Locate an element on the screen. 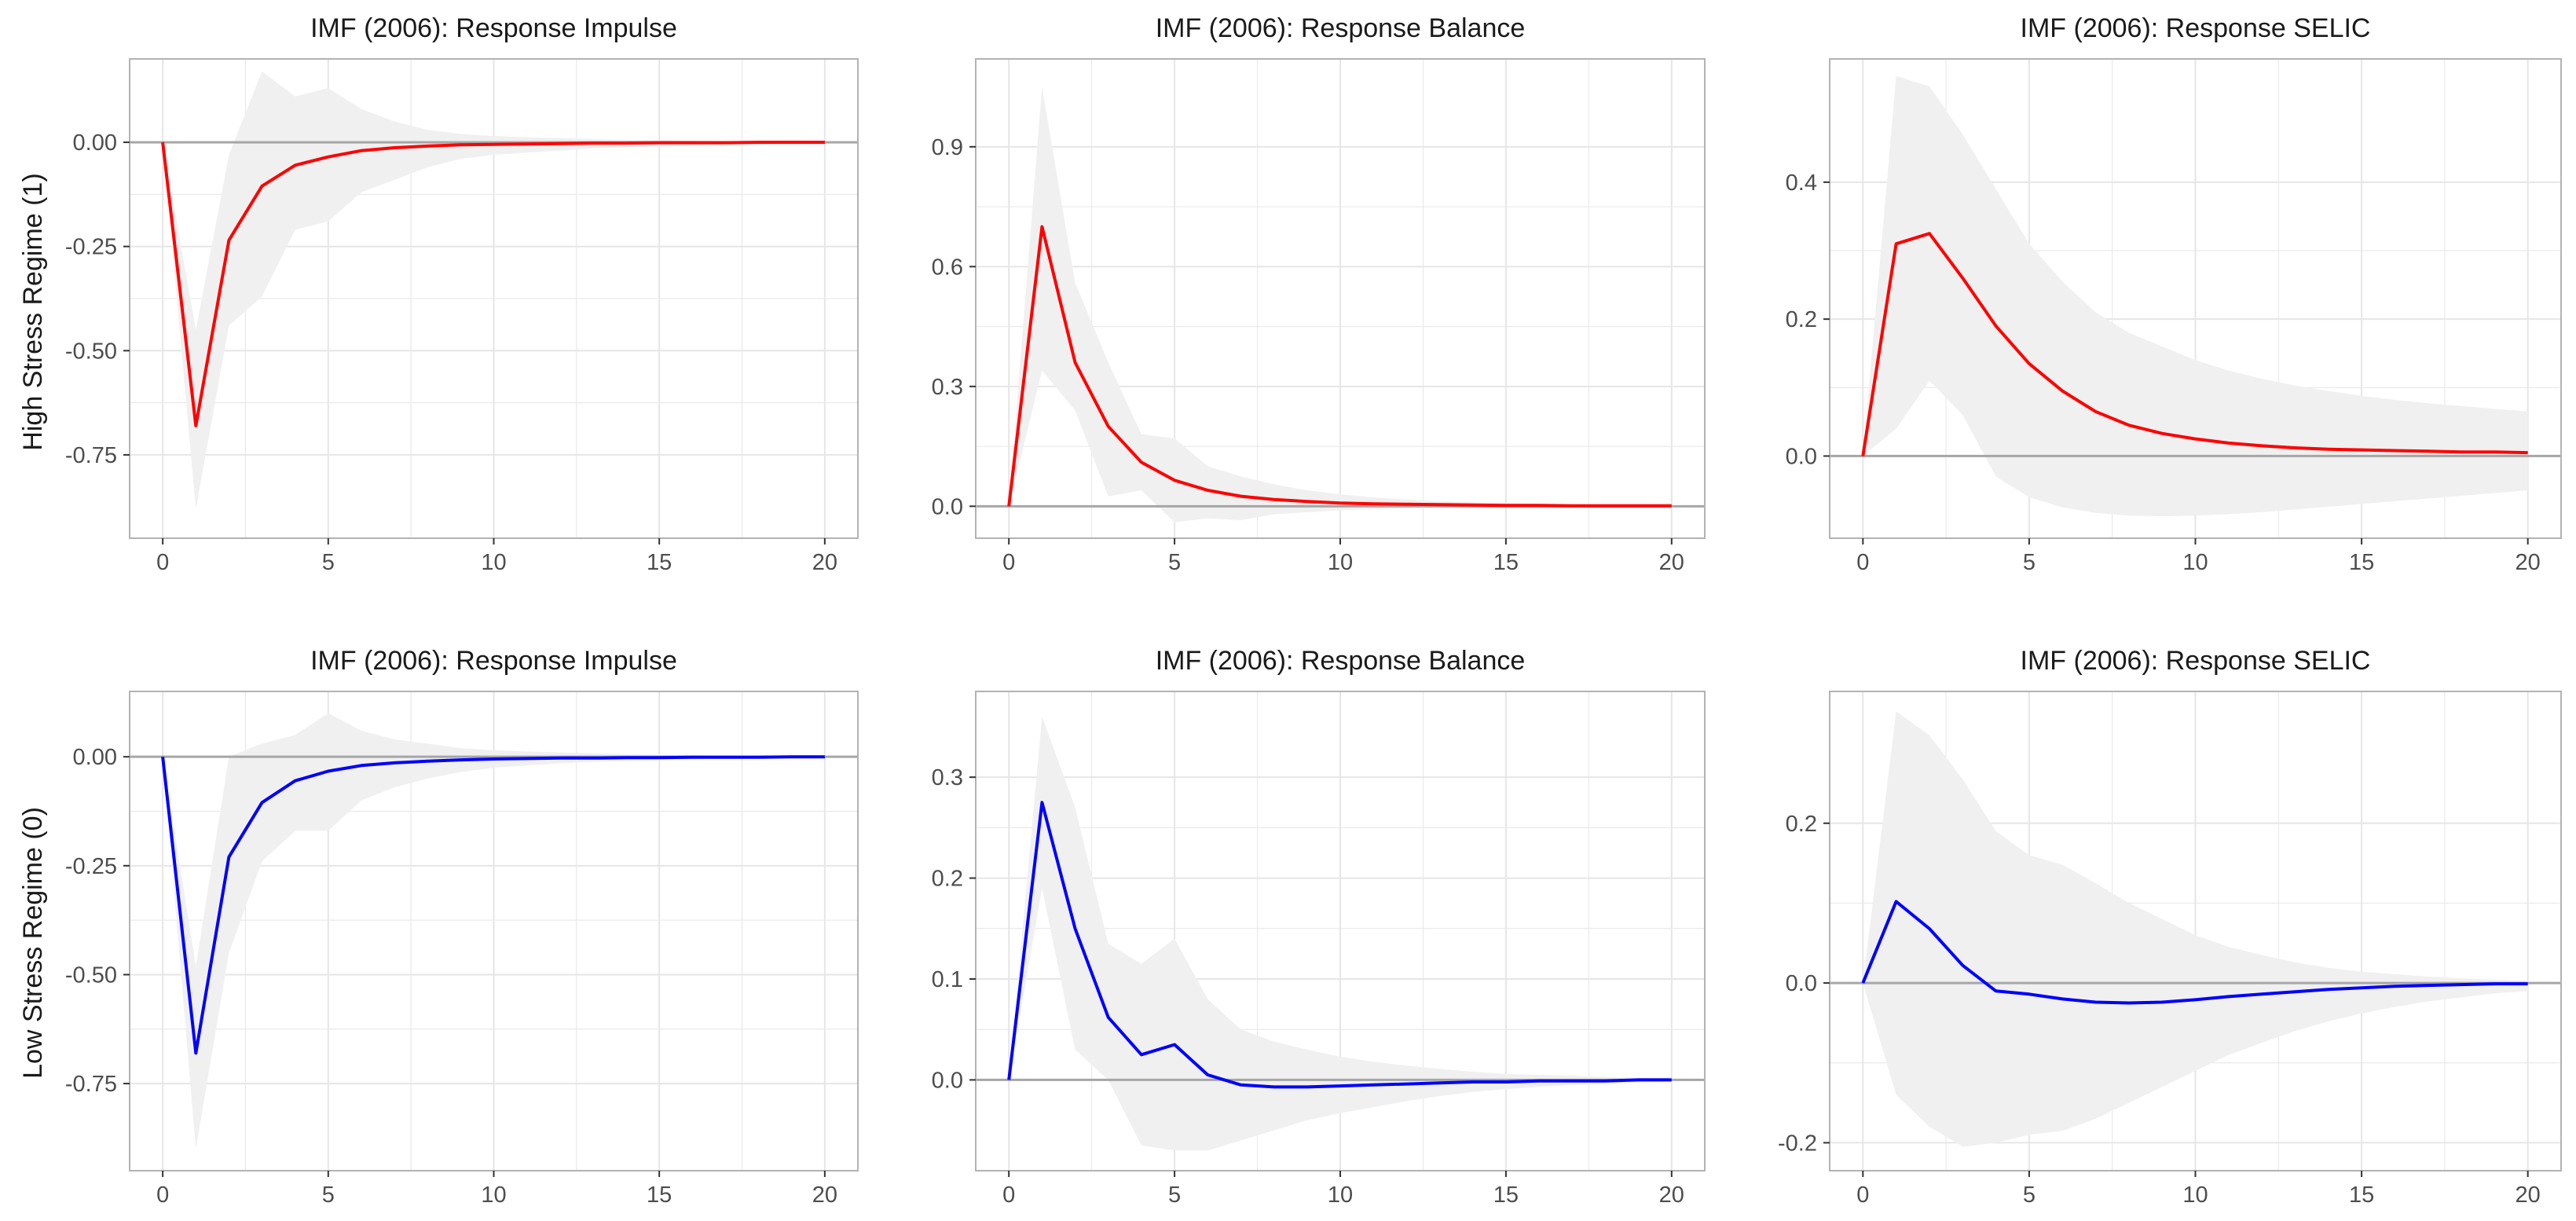  row-label-low-stress: Low Stress Regime (0) is located at coordinates (33, 943).